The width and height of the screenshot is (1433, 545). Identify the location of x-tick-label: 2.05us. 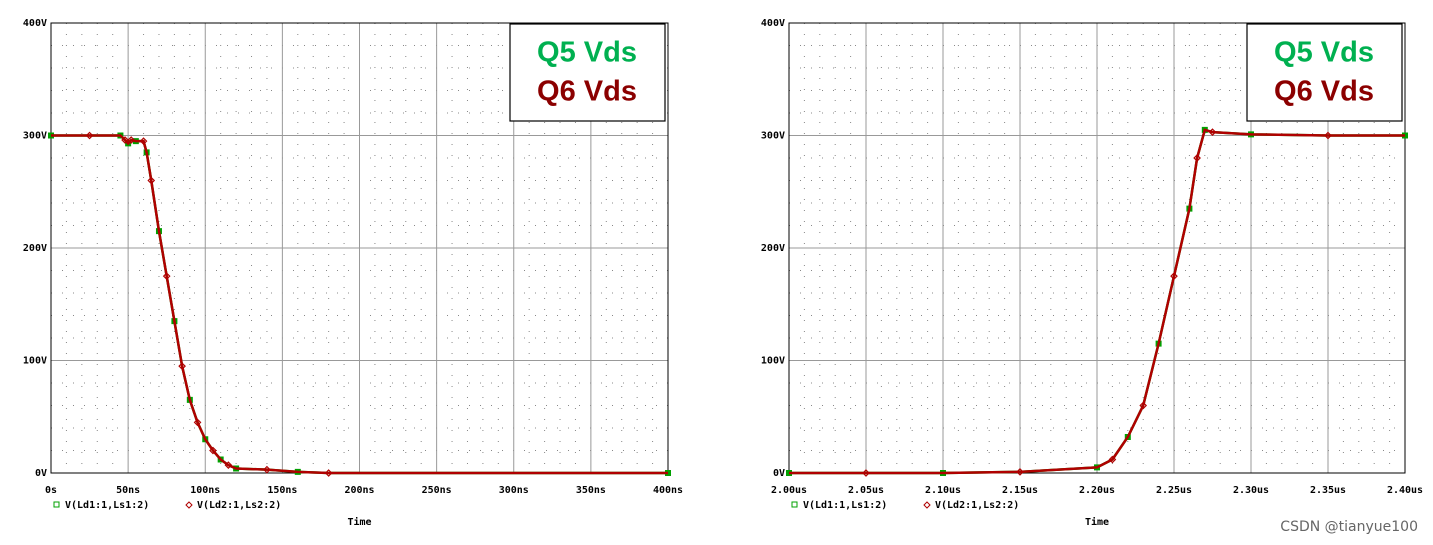
(866, 490).